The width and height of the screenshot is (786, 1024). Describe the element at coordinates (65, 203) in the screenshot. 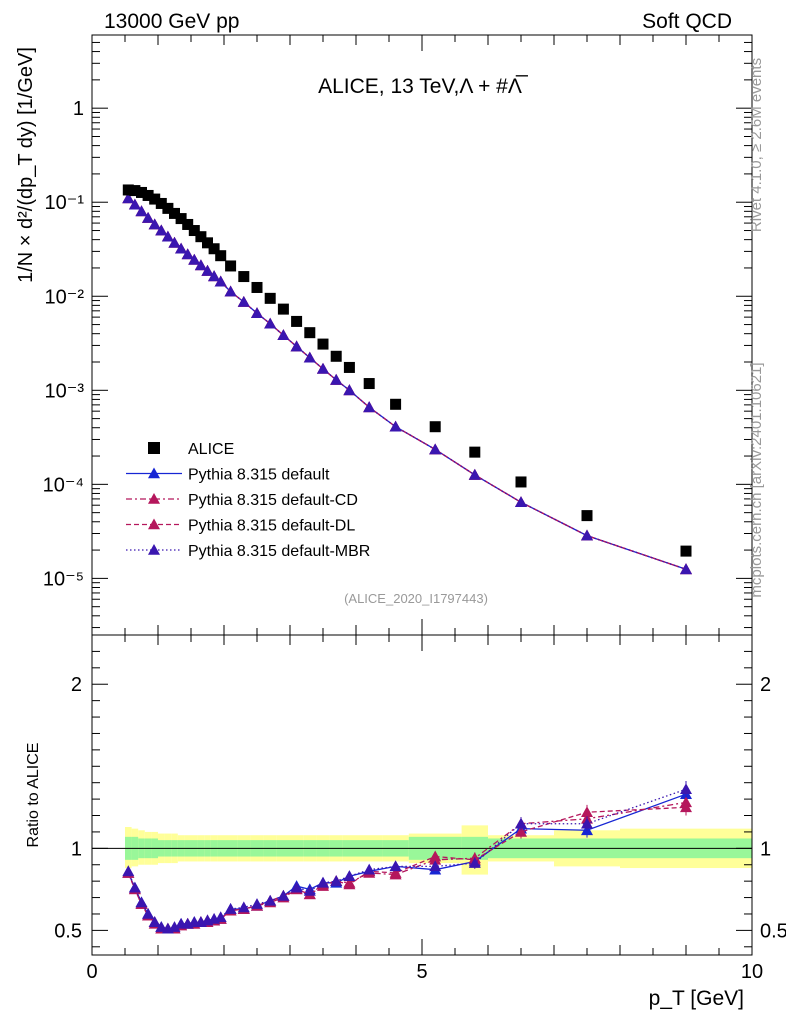

I see `main-y-tick-label: 10⁻¹` at that location.